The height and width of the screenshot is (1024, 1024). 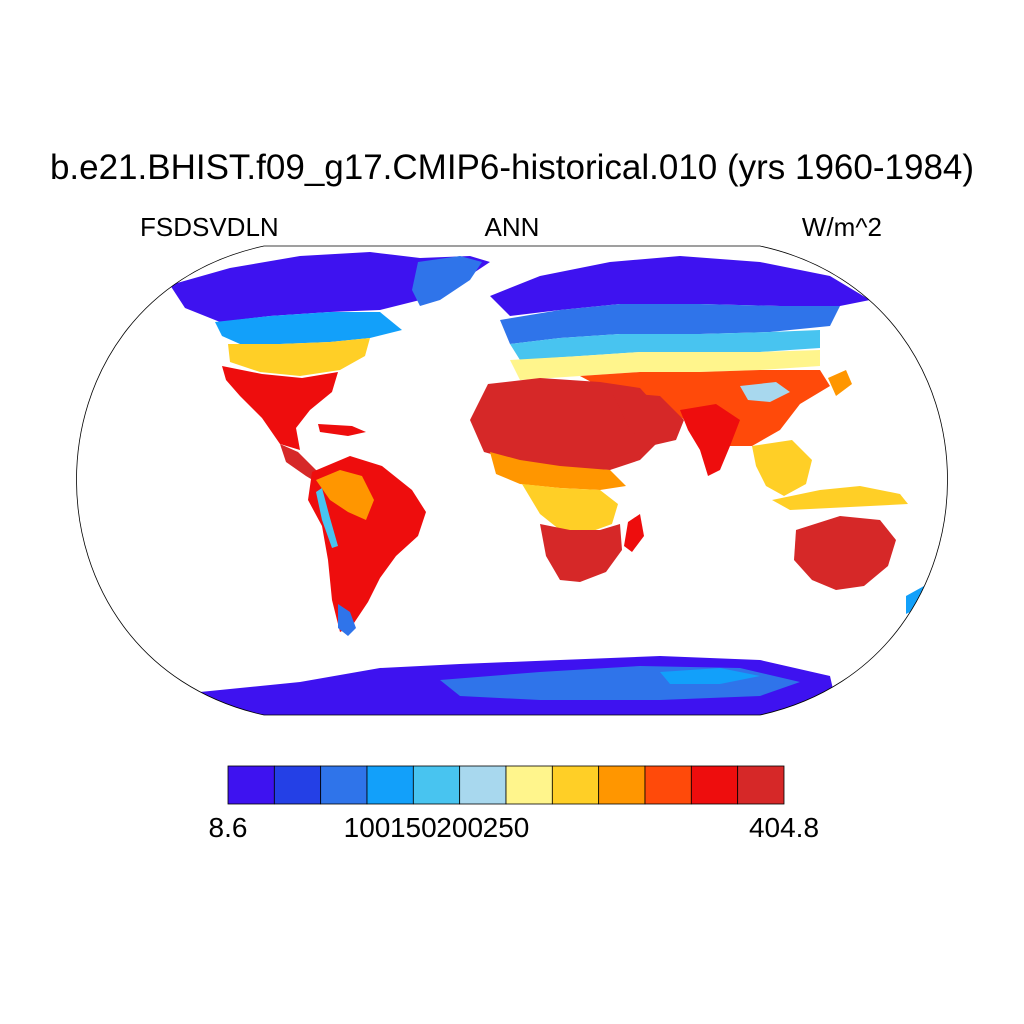 What do you see at coordinates (581, 553) in the screenshot?
I see `africa-south` at bounding box center [581, 553].